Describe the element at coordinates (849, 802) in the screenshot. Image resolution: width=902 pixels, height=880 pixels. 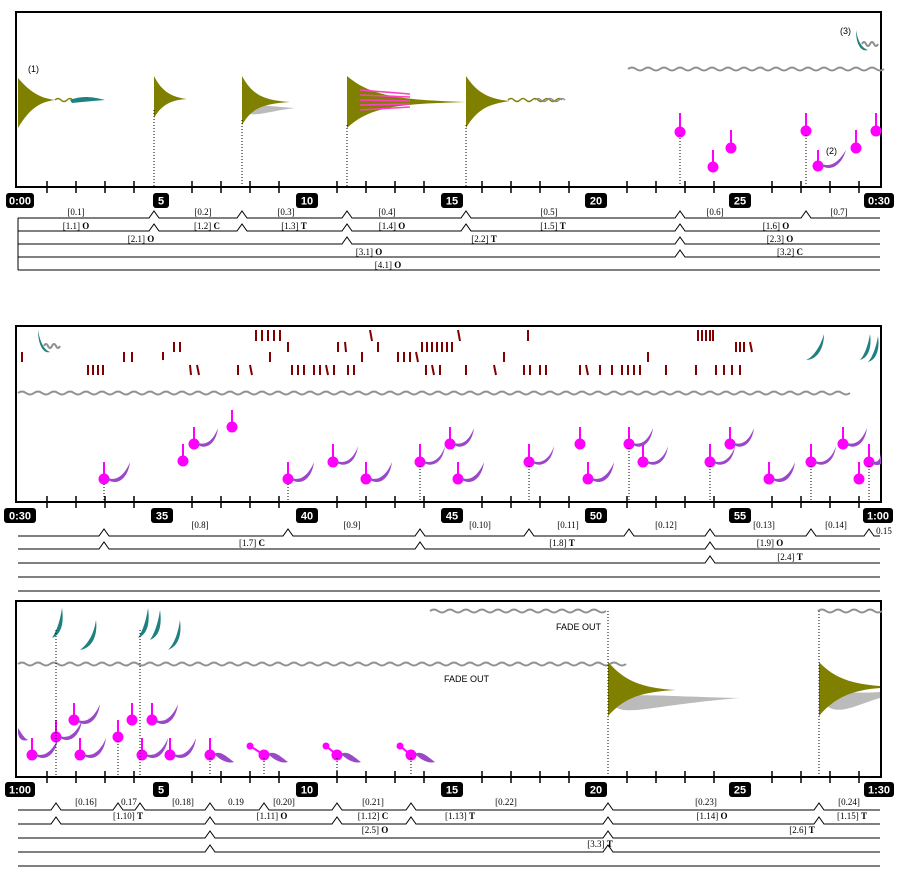
I see `section-label: [0.24]` at that location.